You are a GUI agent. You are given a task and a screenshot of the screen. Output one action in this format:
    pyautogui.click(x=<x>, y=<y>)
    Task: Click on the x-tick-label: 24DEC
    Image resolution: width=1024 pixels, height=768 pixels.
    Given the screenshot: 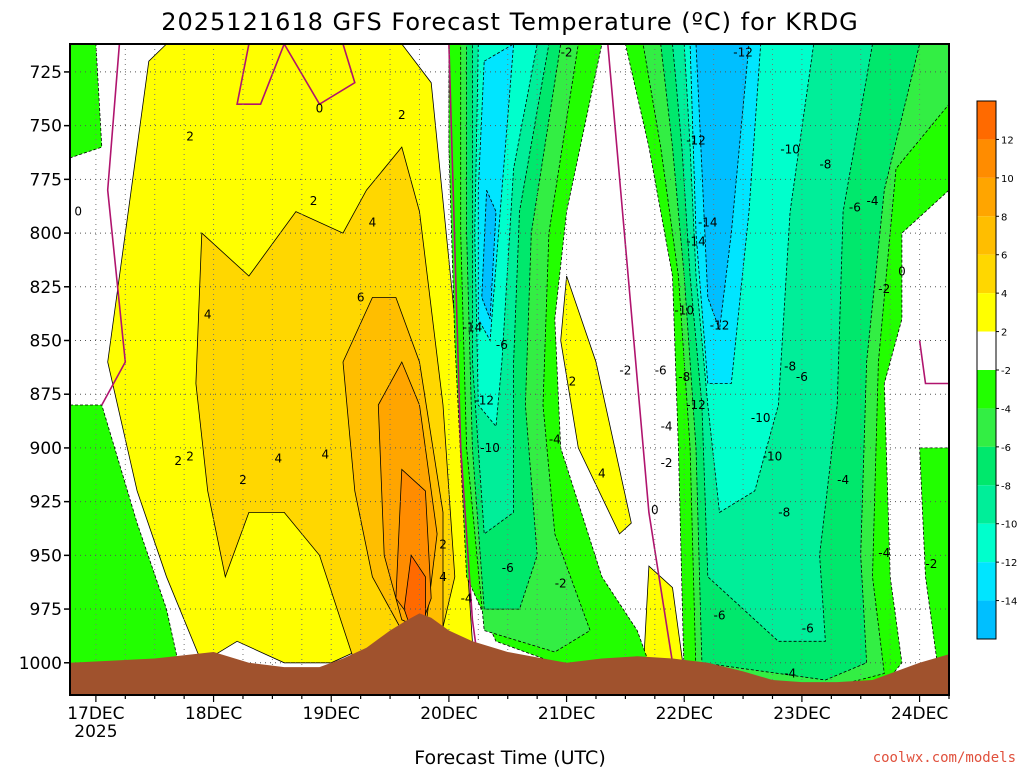 What is the action you would take?
    pyautogui.click(x=919, y=714)
    